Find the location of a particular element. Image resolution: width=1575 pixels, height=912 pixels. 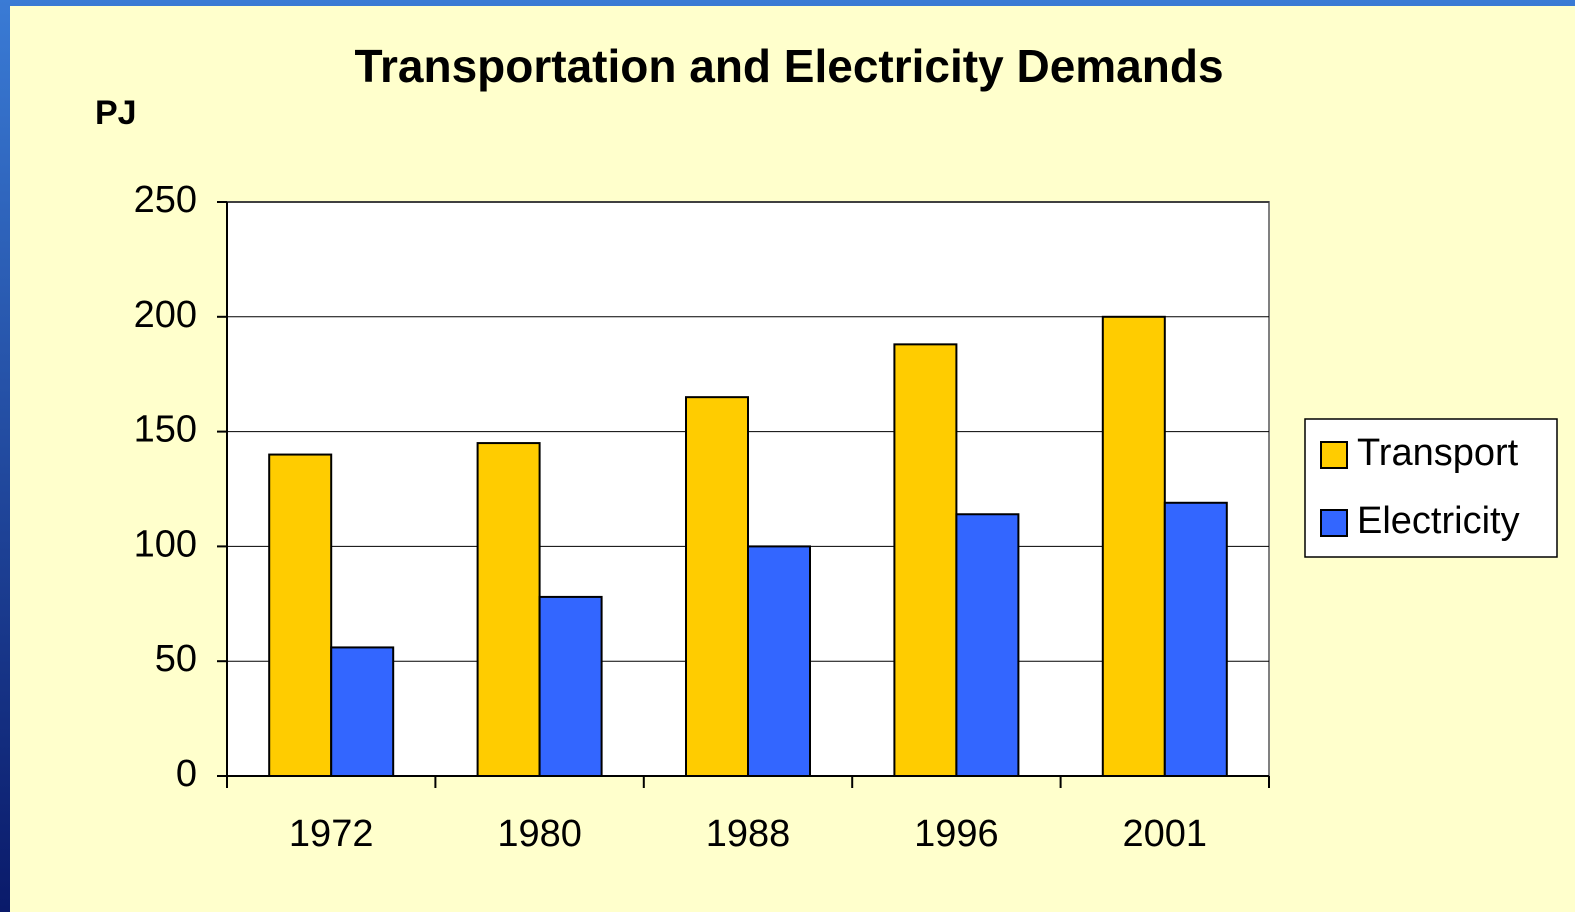

y-tick-label: 50 is located at coordinates (176, 659).